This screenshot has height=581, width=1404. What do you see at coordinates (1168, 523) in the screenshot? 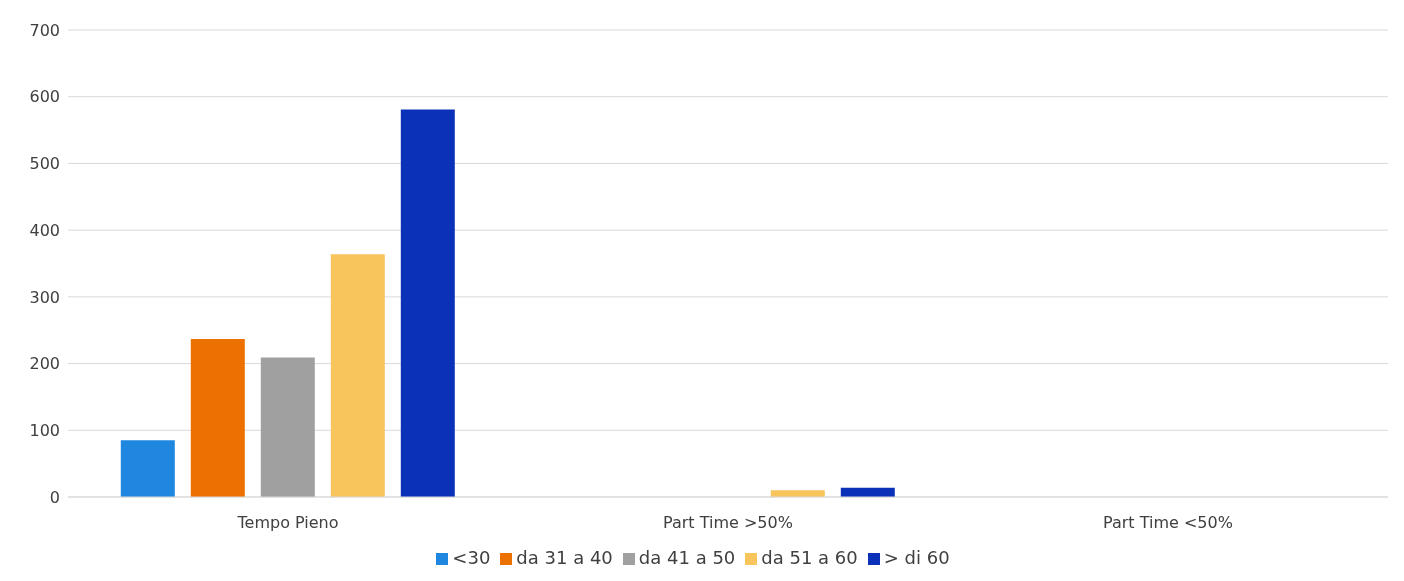
I see `x-tick-label: Part Time <50%` at bounding box center [1168, 523].